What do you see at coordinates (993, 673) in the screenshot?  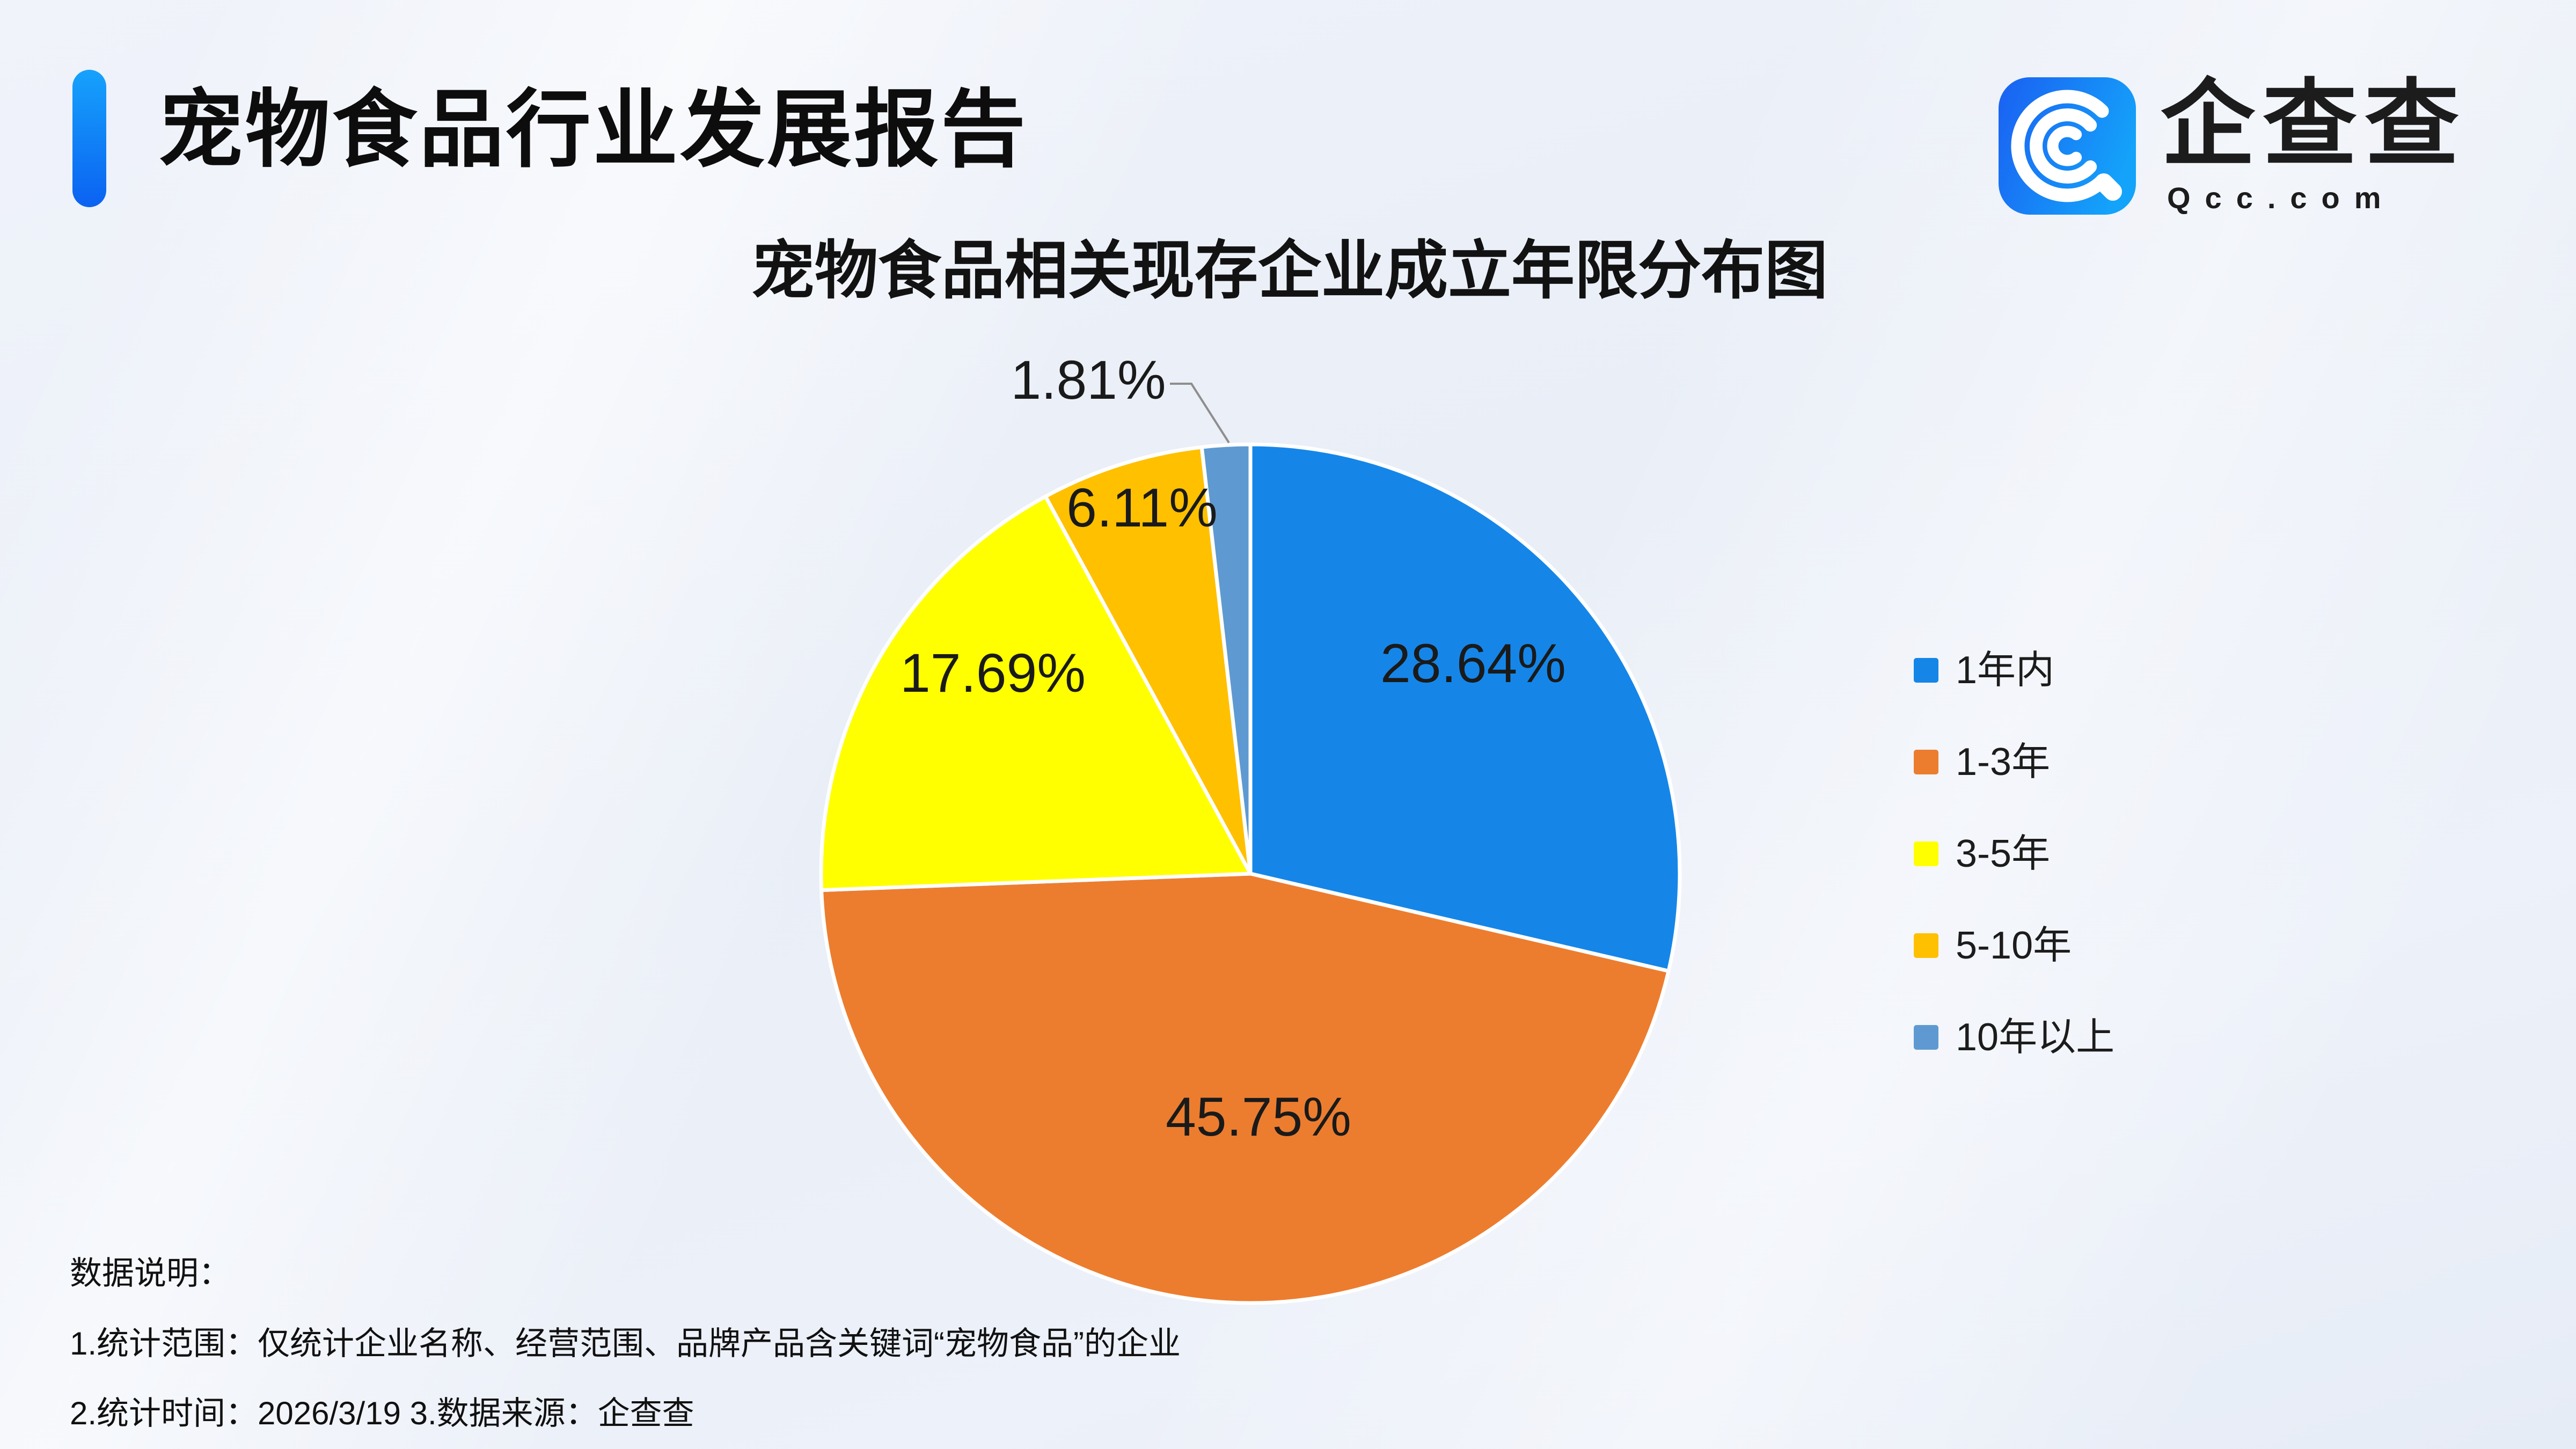 I see `pie-value-label: 17.69%` at bounding box center [993, 673].